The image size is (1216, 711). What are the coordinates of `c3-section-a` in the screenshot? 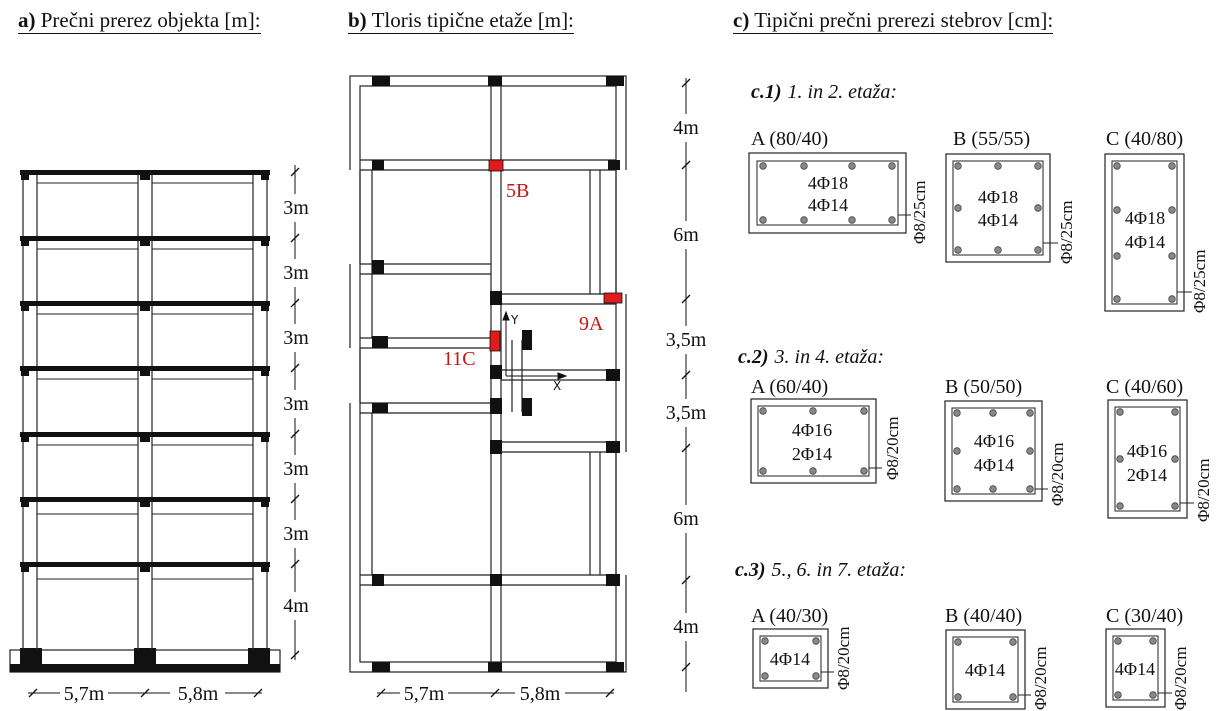 It's located at (790, 658).